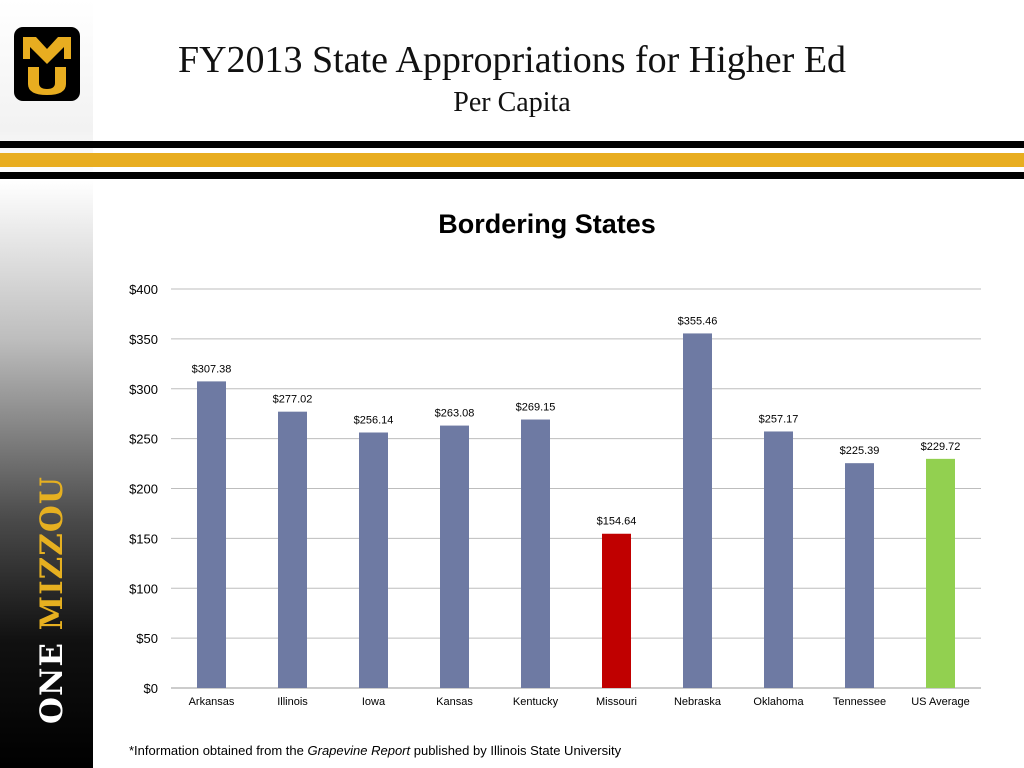 The height and width of the screenshot is (768, 1024). What do you see at coordinates (143, 489) in the screenshot?
I see `y-tick-label: $200` at bounding box center [143, 489].